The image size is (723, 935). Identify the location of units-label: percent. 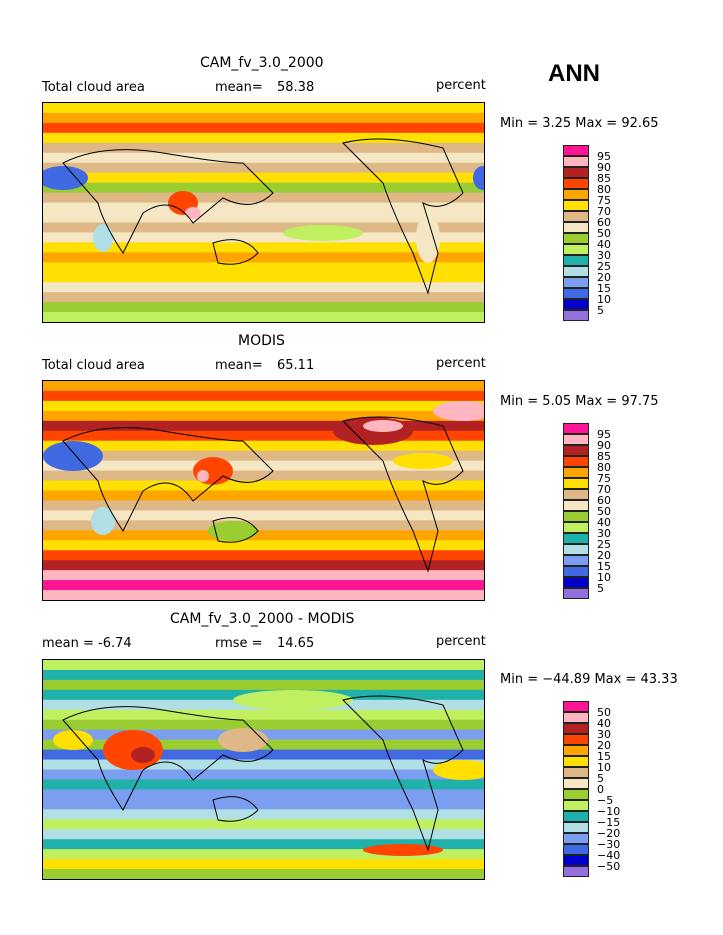
(461, 641).